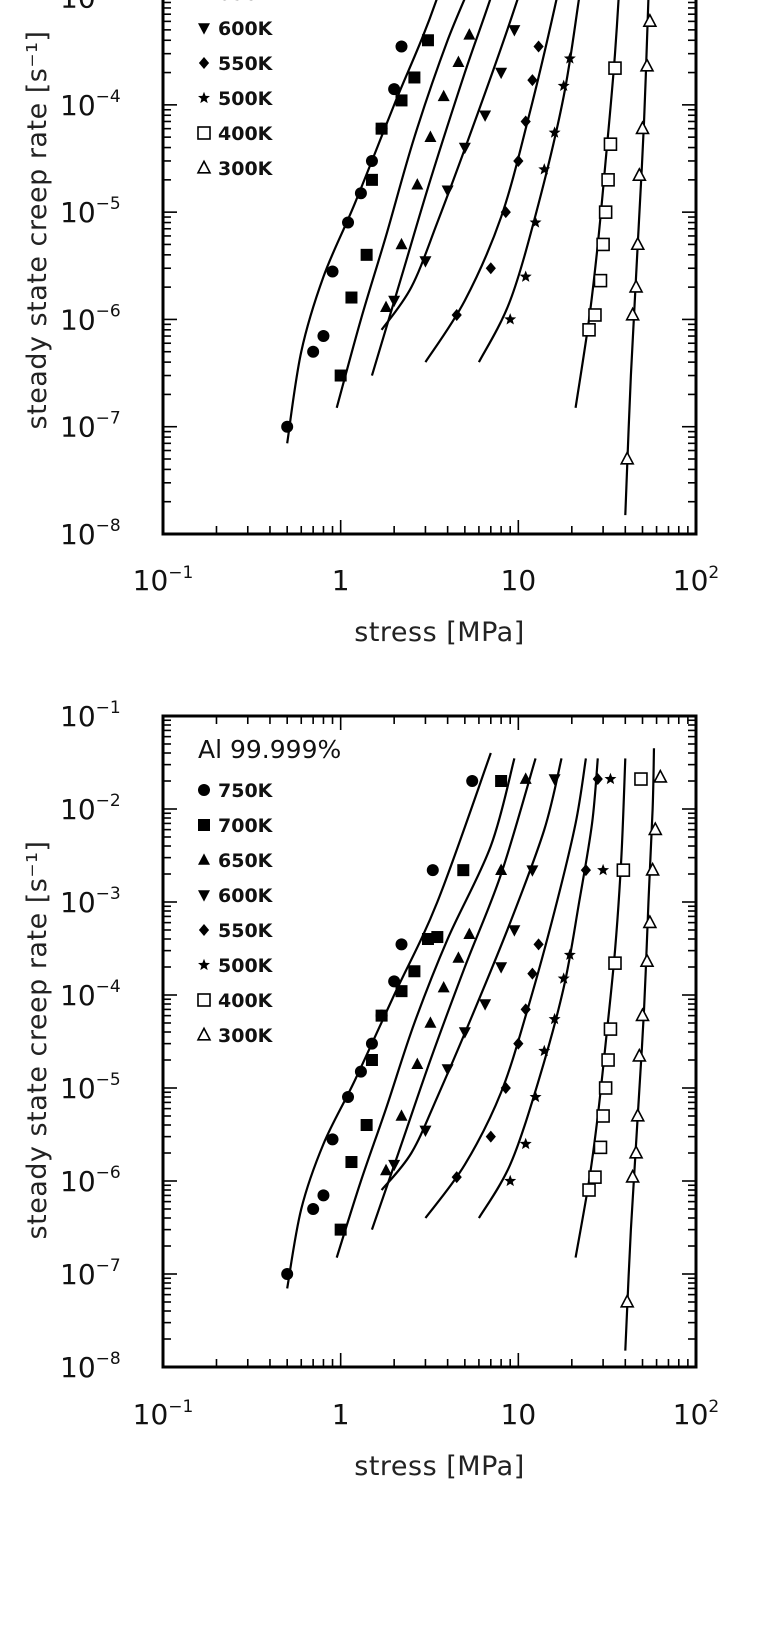  I want to click on legend: 750K 700K 650K 600K 550K 500K 400K 300K, so click(235, 913).